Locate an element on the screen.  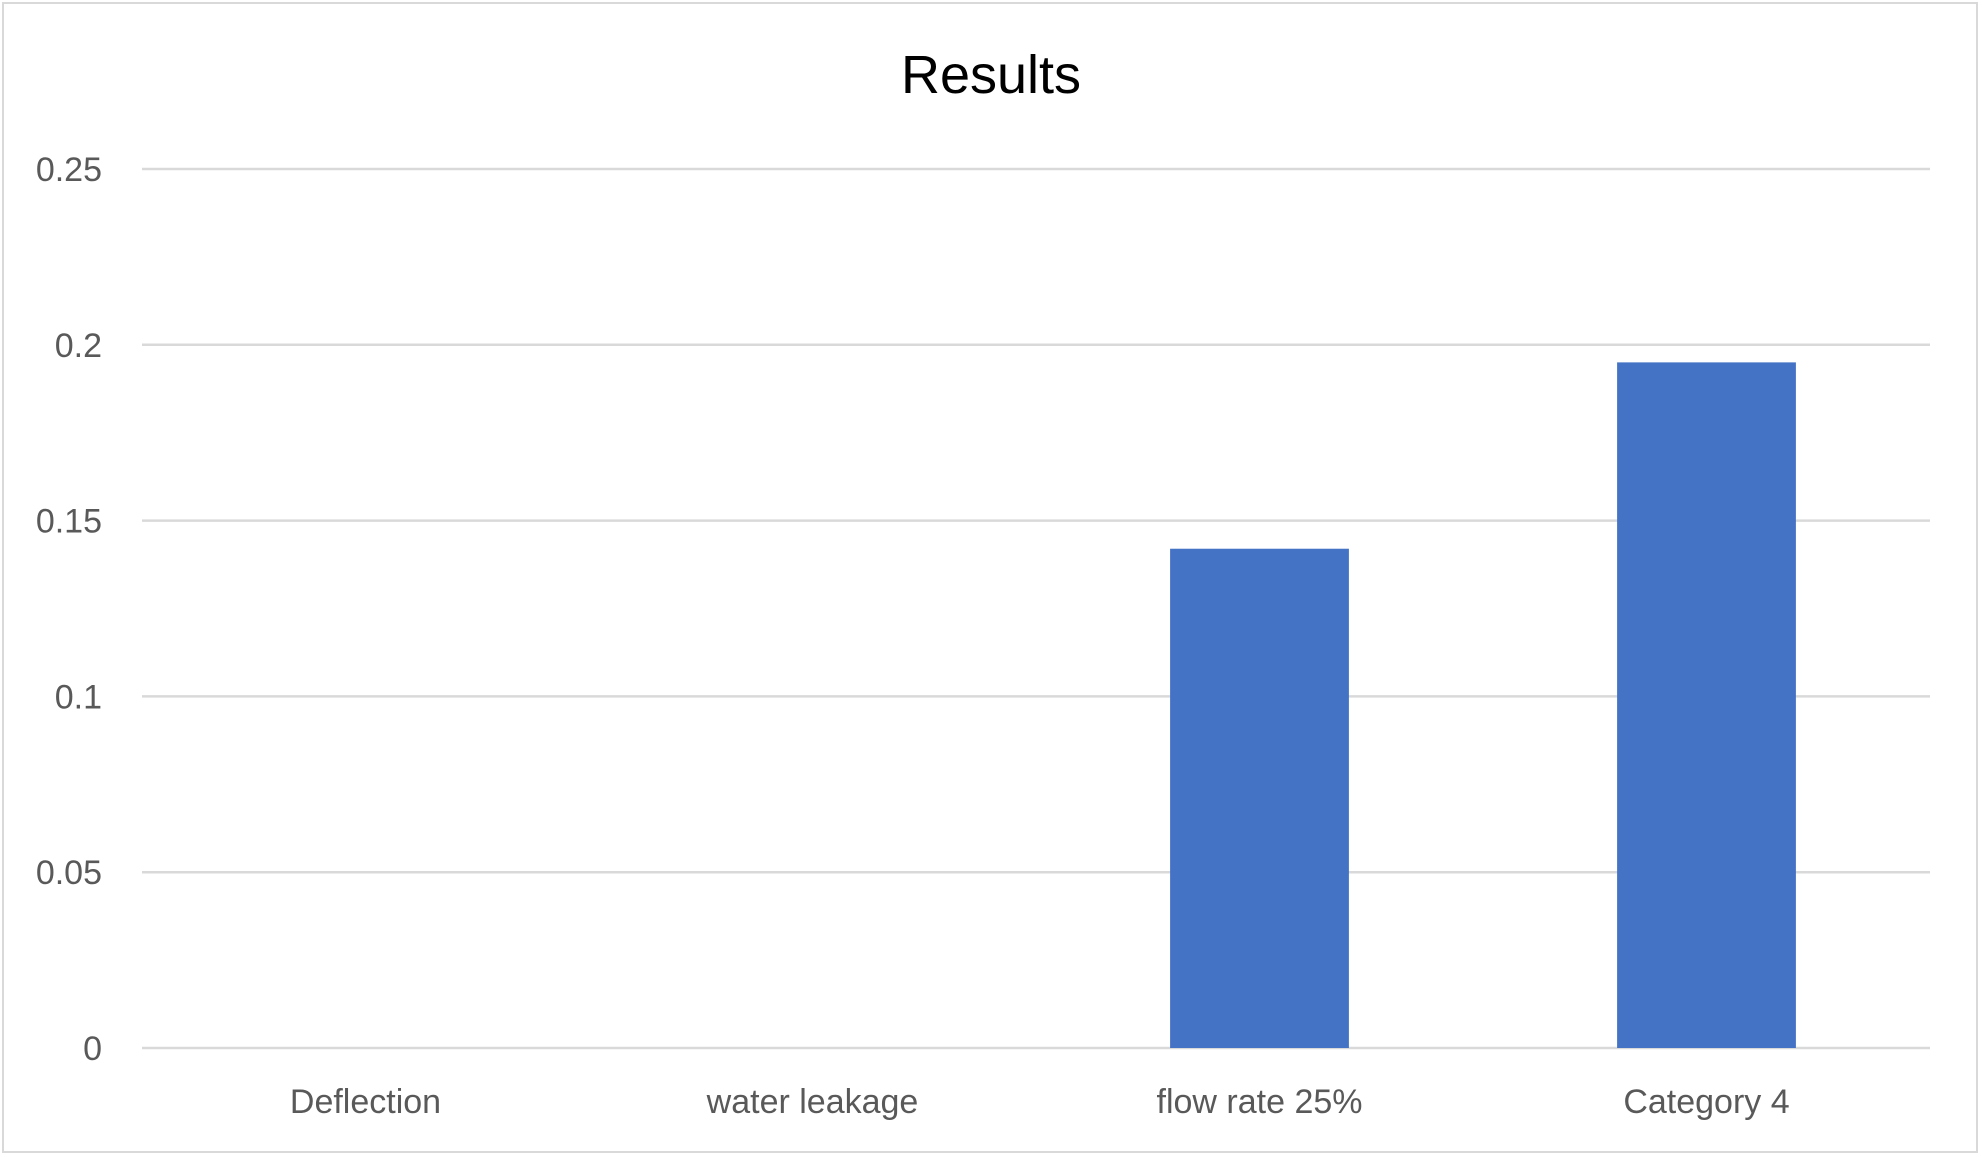
x-tick-label: Deflection is located at coordinates (365, 1102).